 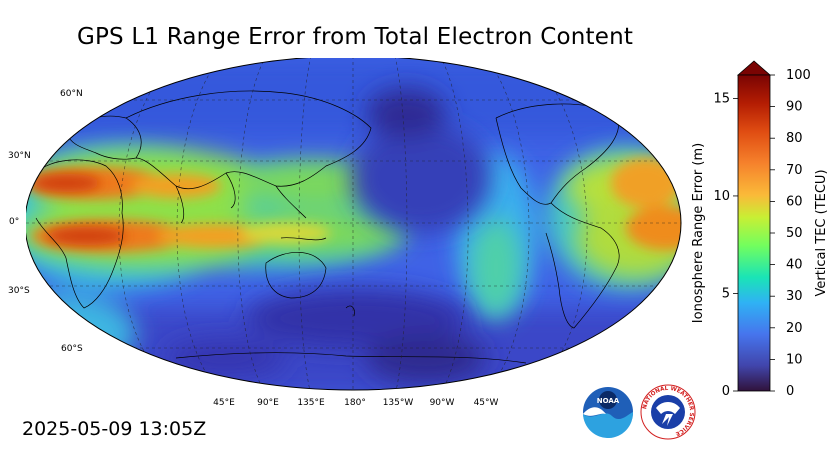 What do you see at coordinates (442, 403) in the screenshot?
I see `lon-label-90w: 90°W` at bounding box center [442, 403].